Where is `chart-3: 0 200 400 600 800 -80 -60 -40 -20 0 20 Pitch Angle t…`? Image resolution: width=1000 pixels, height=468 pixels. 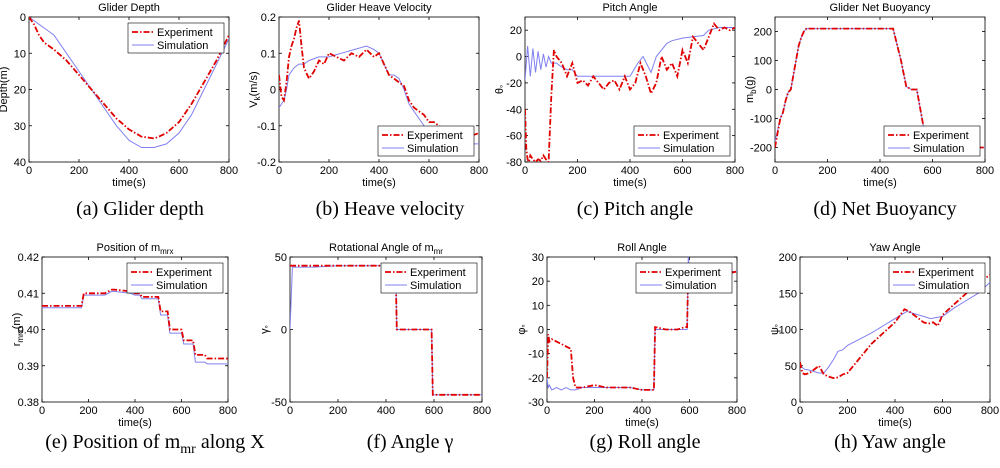
chart-3: 0 200 400 600 800 -80 -60 -40 -20 0 20 Pitch Angle t… is located at coordinates (619, 95).